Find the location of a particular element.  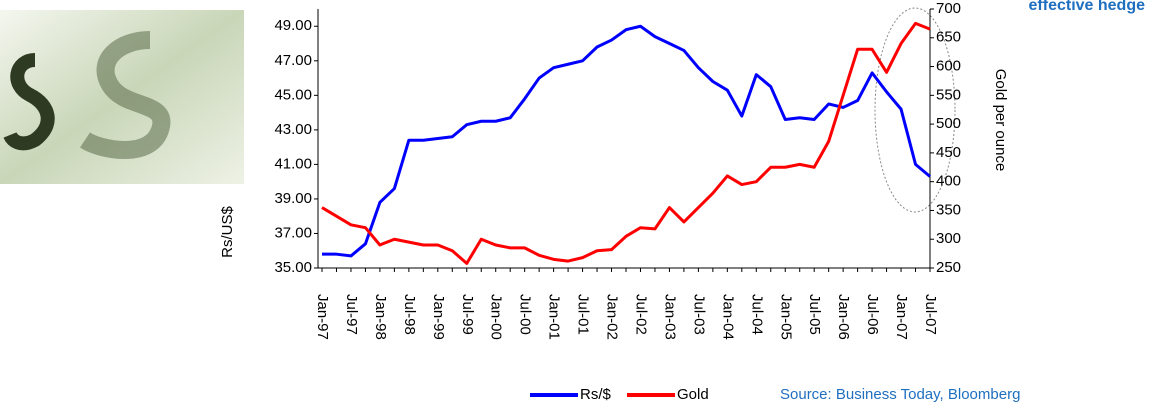

x-tick-label: Jul-03 is located at coordinates (698, 314).